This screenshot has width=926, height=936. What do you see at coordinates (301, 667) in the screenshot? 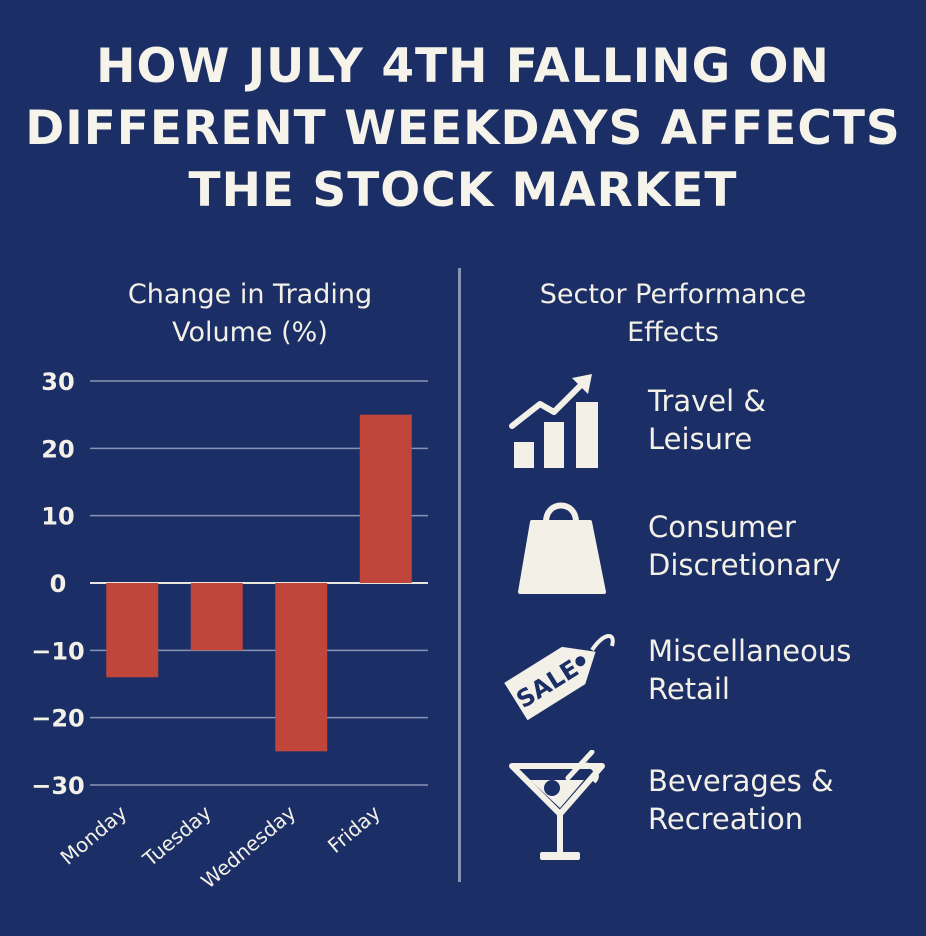
I see `bar-wednesday` at bounding box center [301, 667].